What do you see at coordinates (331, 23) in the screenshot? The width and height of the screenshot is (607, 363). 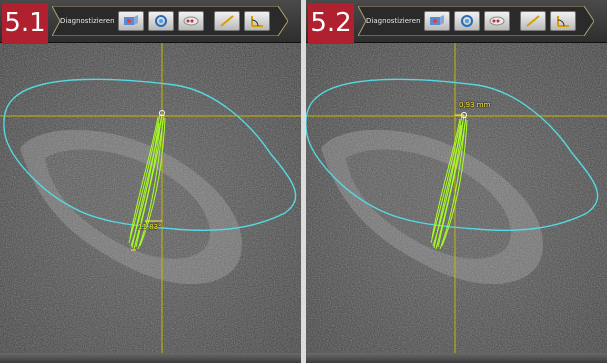 I see `panel-badge: 5.2` at bounding box center [331, 23].